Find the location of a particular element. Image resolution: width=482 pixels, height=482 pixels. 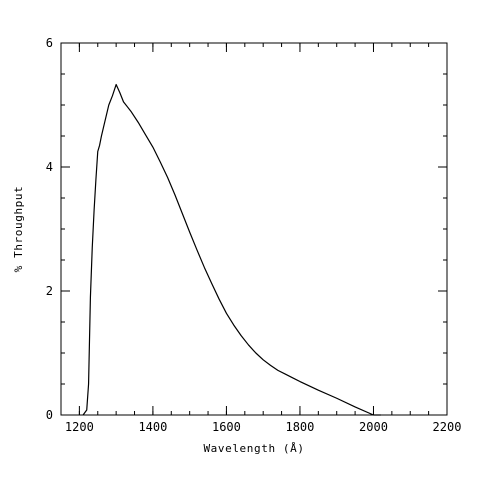

y-axis-label: % Throughput is located at coordinates (18, 229).